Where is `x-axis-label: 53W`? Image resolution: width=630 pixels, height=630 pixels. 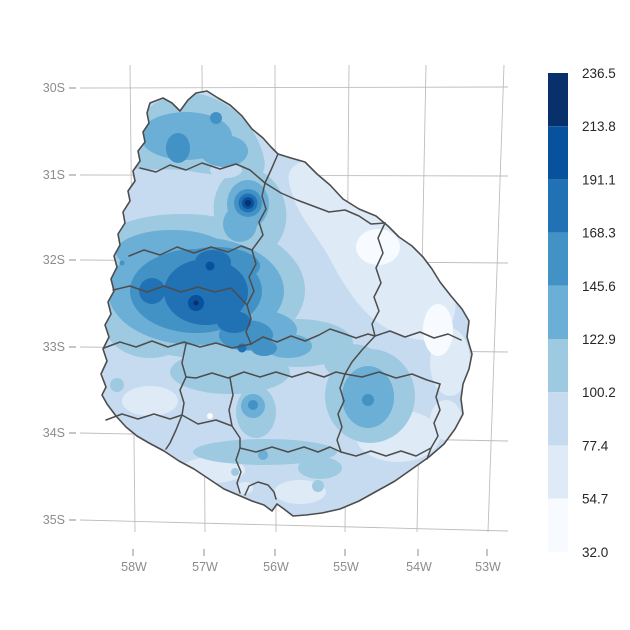 x-axis-label: 53W is located at coordinates (488, 567).